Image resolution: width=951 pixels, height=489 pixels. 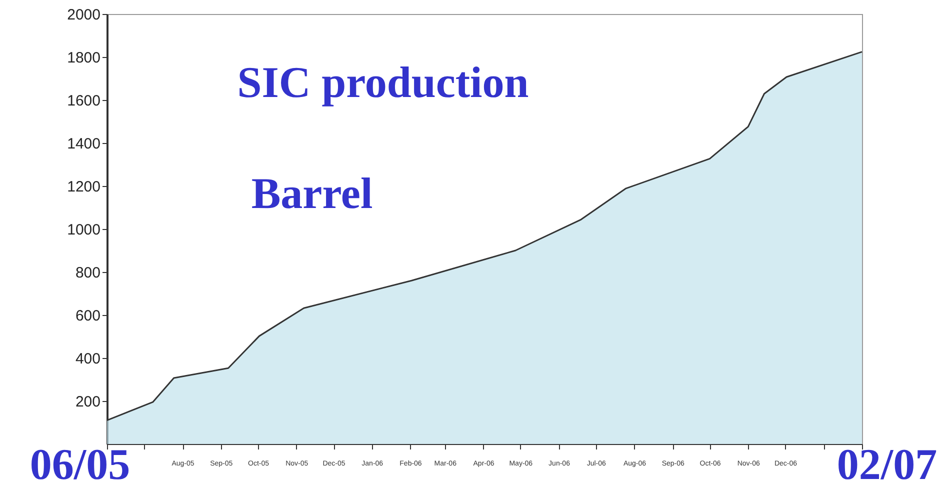 I want to click on text: SIC production, so click(x=383, y=82).